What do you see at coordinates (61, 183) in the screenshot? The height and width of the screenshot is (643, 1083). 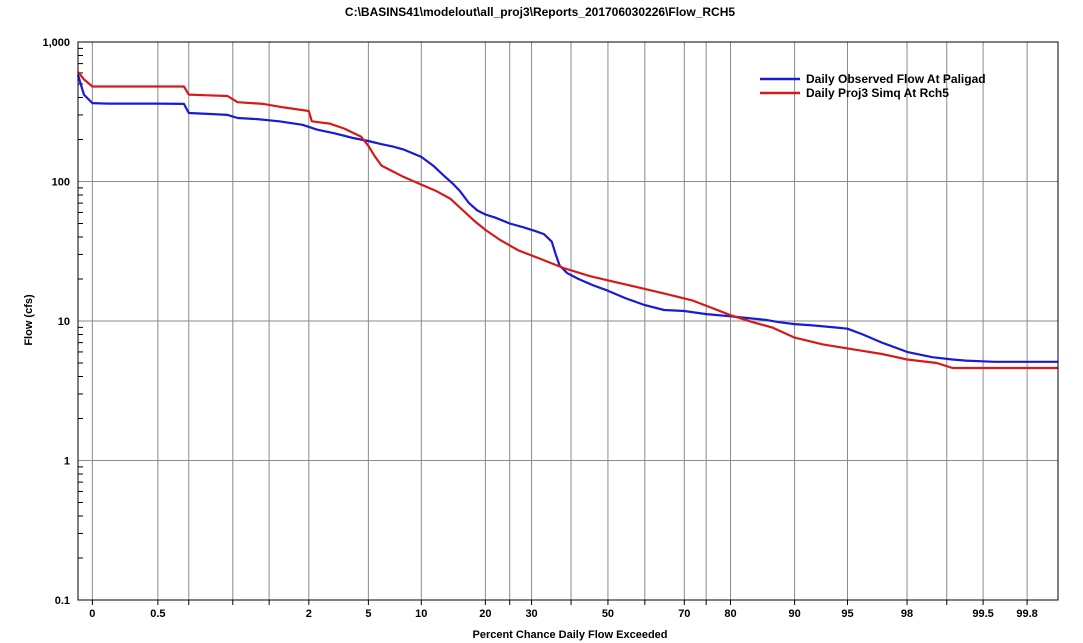 I see `y-tick-label: 100` at bounding box center [61, 183].